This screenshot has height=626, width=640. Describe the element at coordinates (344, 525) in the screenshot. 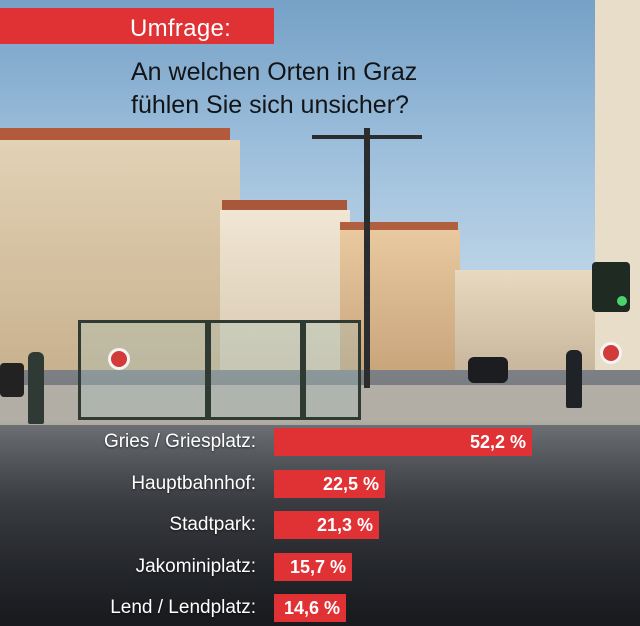

I see `bar-value-label: 21,3 %` at that location.